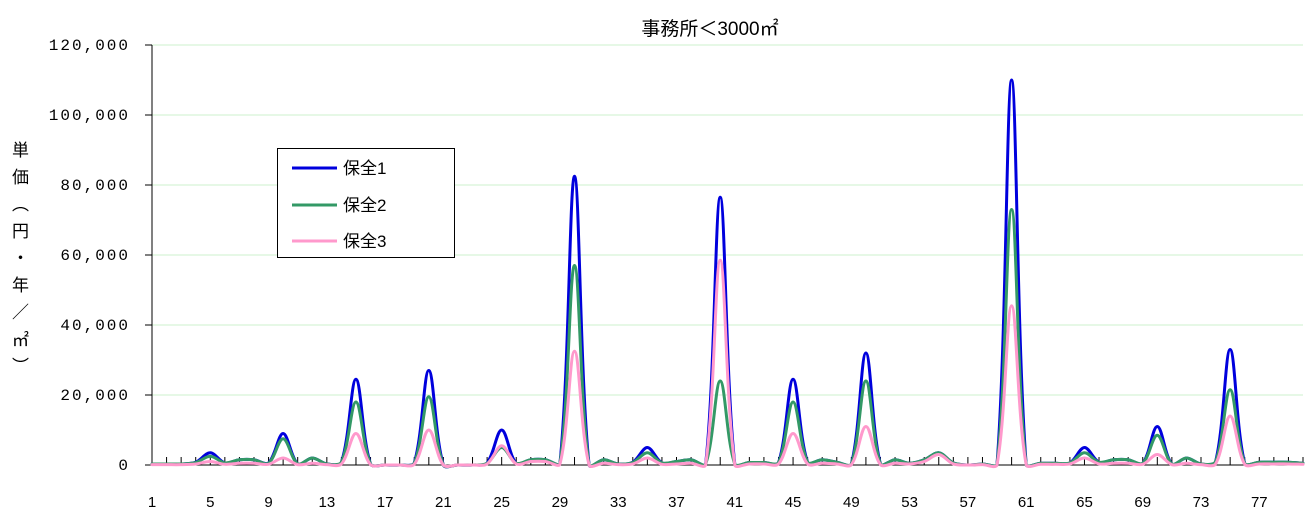 This screenshot has height=515, width=1313. Describe the element at coordinates (339, 168) in the screenshot. I see `legend-item-1: 保全1` at that location.